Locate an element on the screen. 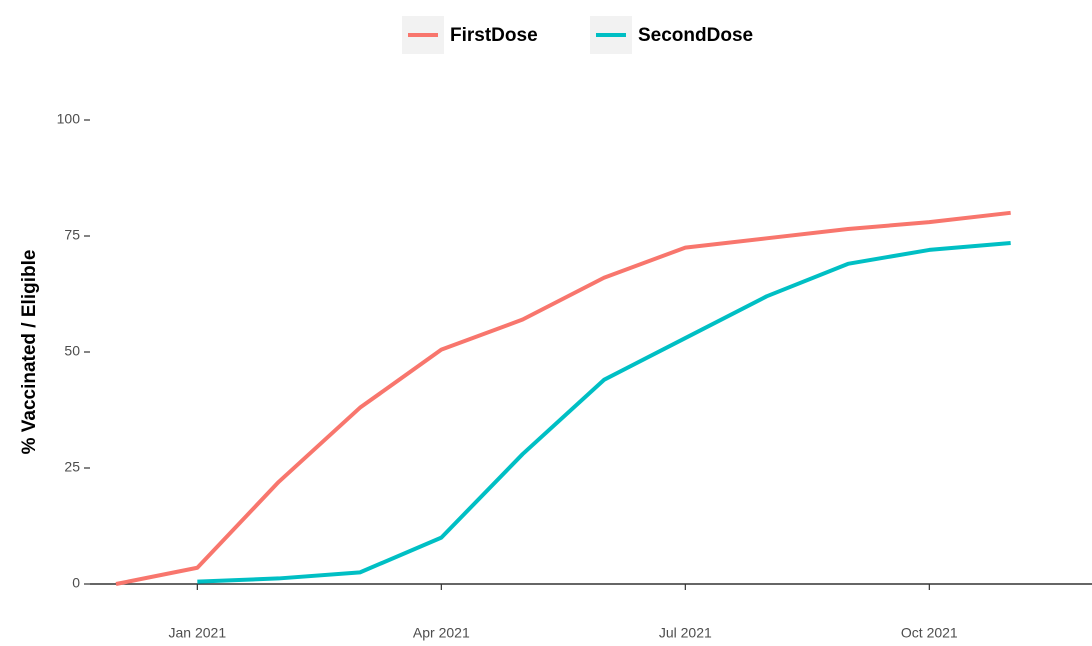 The height and width of the screenshot is (646, 1092). y-tick-label: 100 is located at coordinates (69, 119).